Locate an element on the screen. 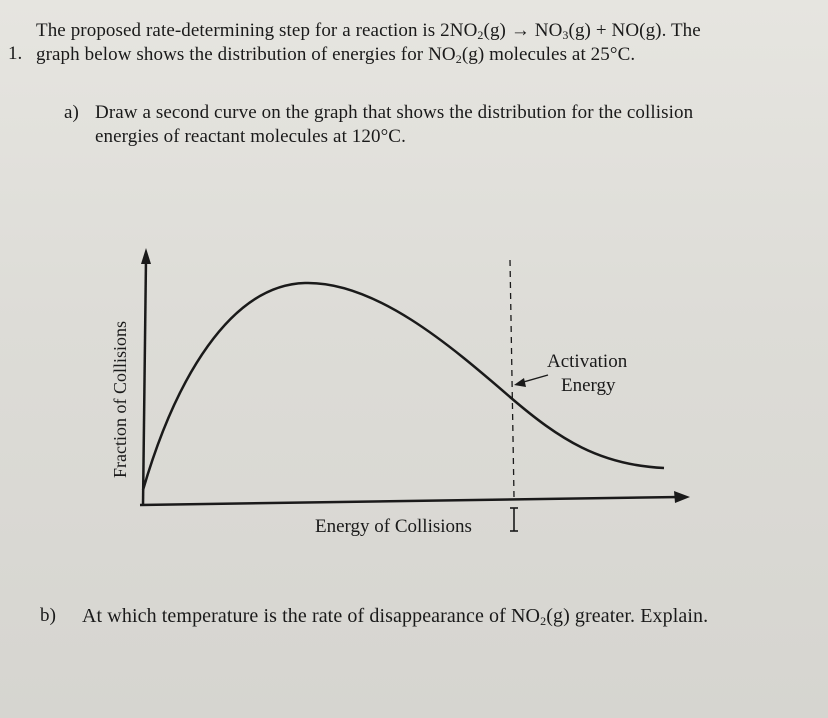 This screenshot has height=718, width=828. activation-pointer-arrowhead is located at coordinates (520, 382).